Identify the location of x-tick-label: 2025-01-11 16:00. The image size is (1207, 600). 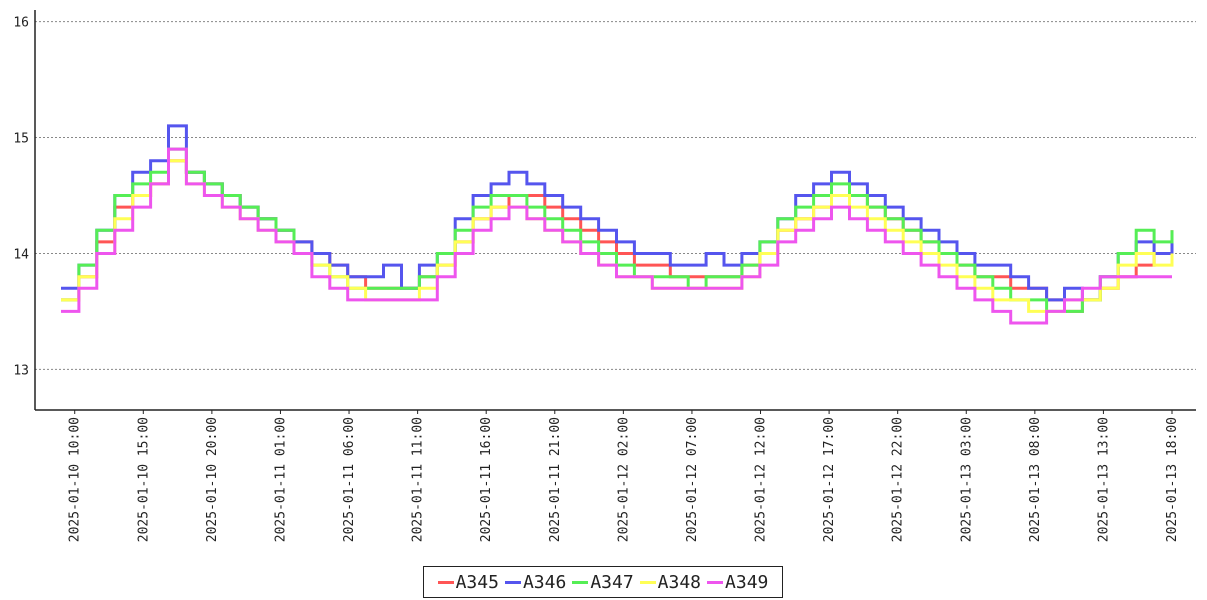
(486, 479).